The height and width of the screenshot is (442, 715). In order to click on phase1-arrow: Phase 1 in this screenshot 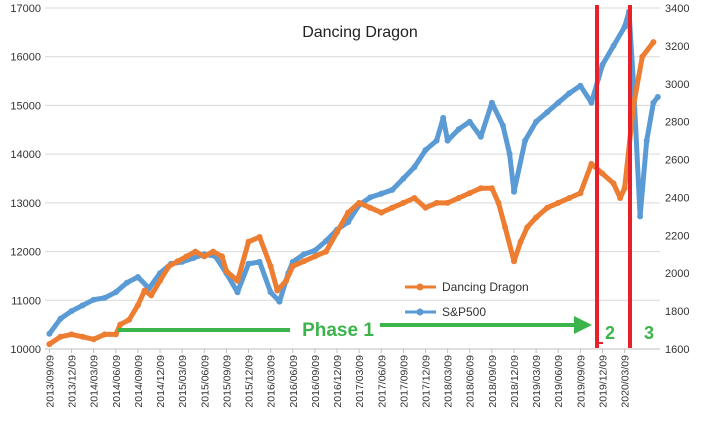, I will do `click(355, 328)`.